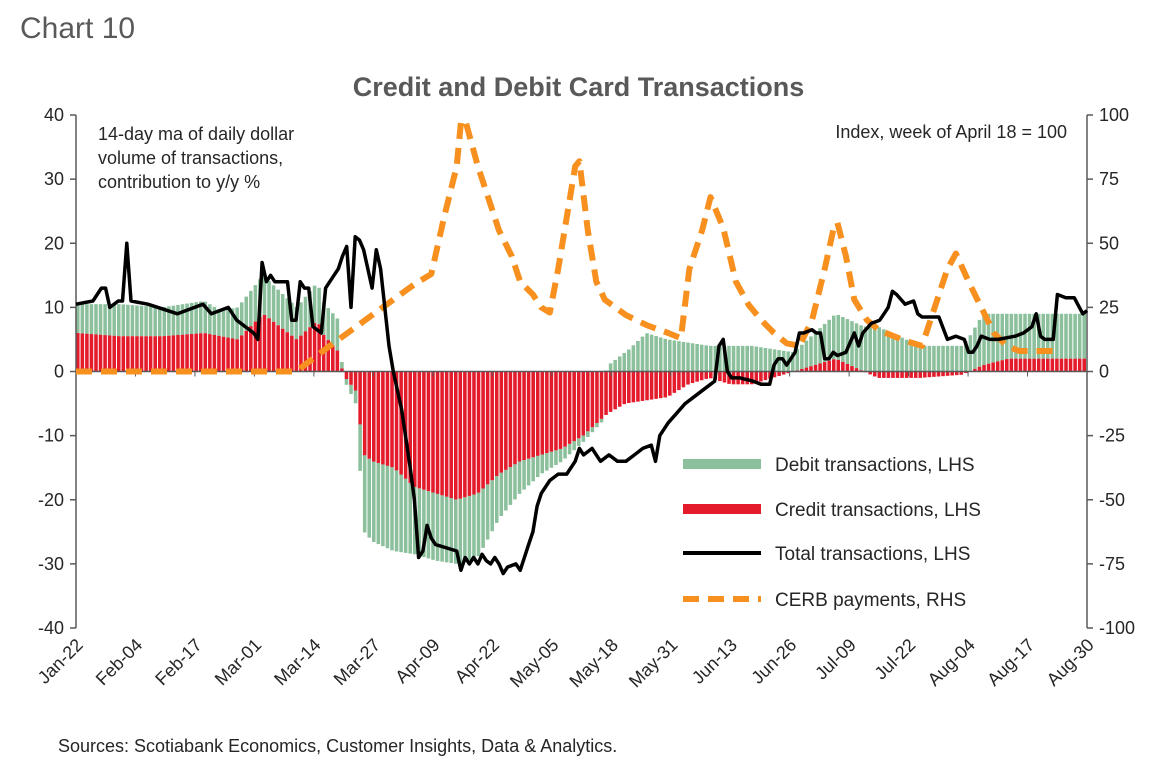 This screenshot has width=1157, height=771. I want to click on x-tick-label: Mar-14, so click(297, 662).